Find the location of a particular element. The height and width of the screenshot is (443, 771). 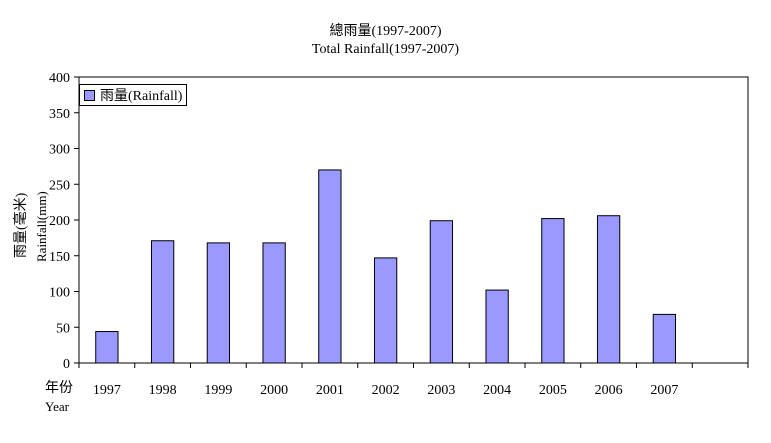

legend: 雨量(Rainfall) is located at coordinates (133, 95).